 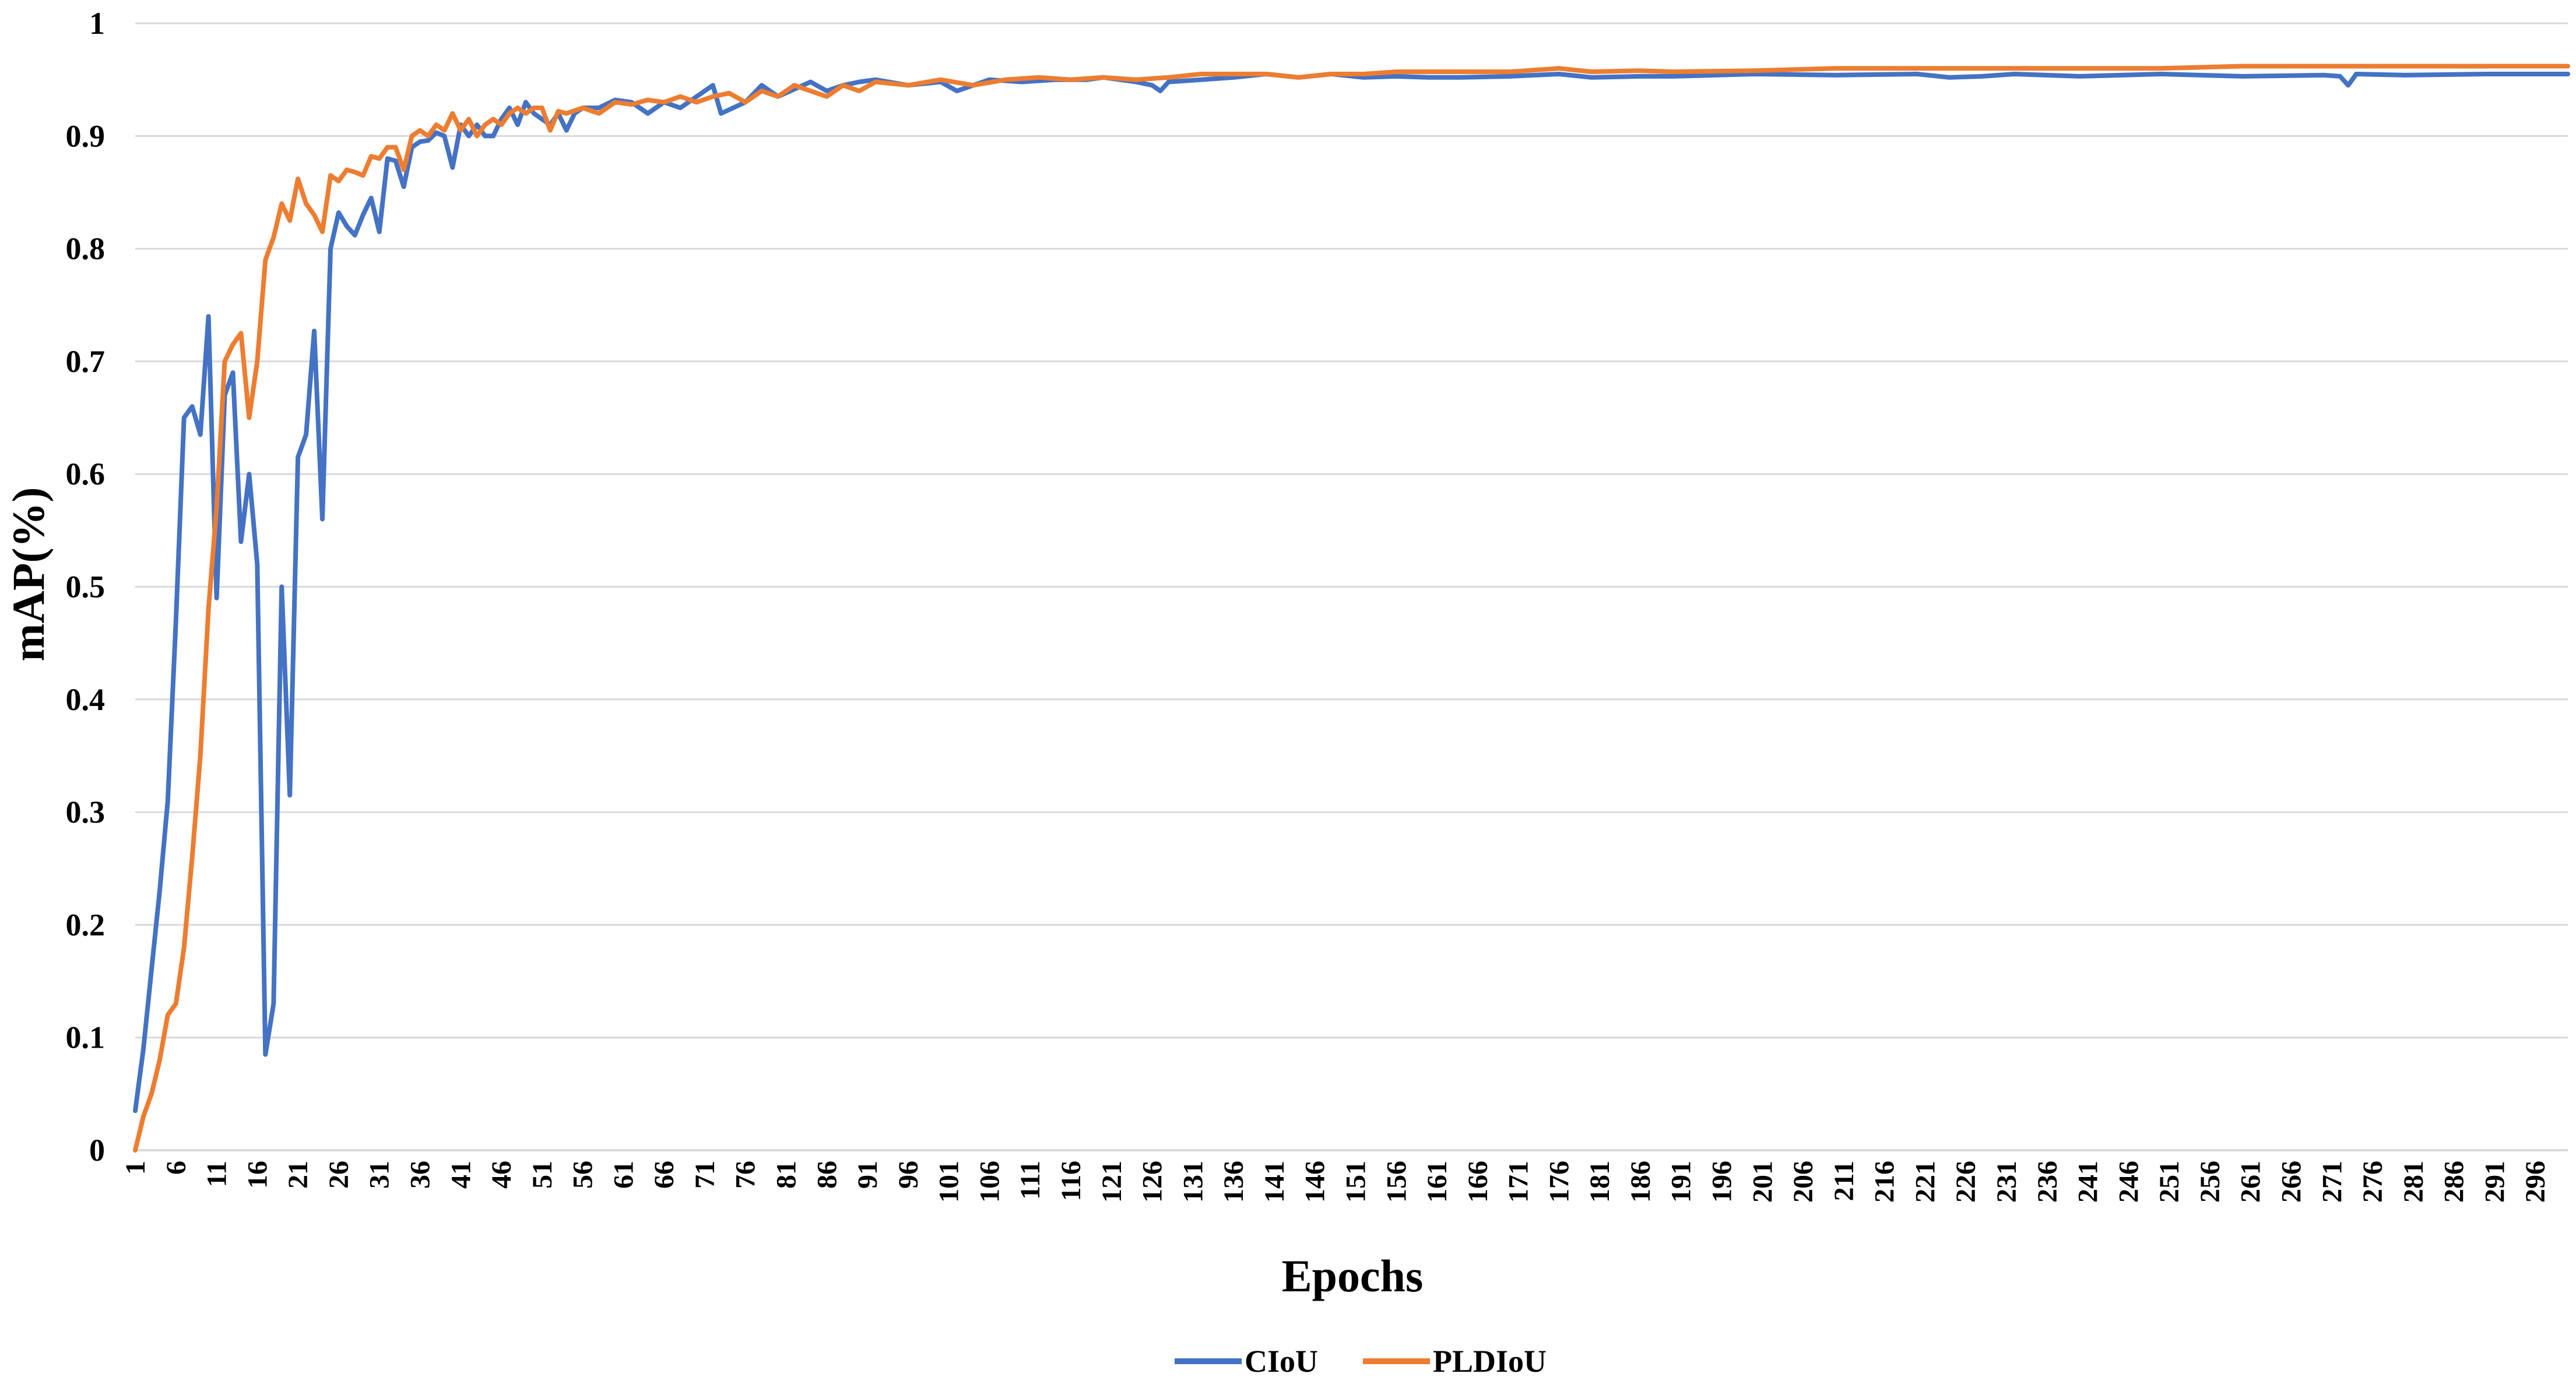 I want to click on x-tick-label: 211, so click(x=1844, y=1181).